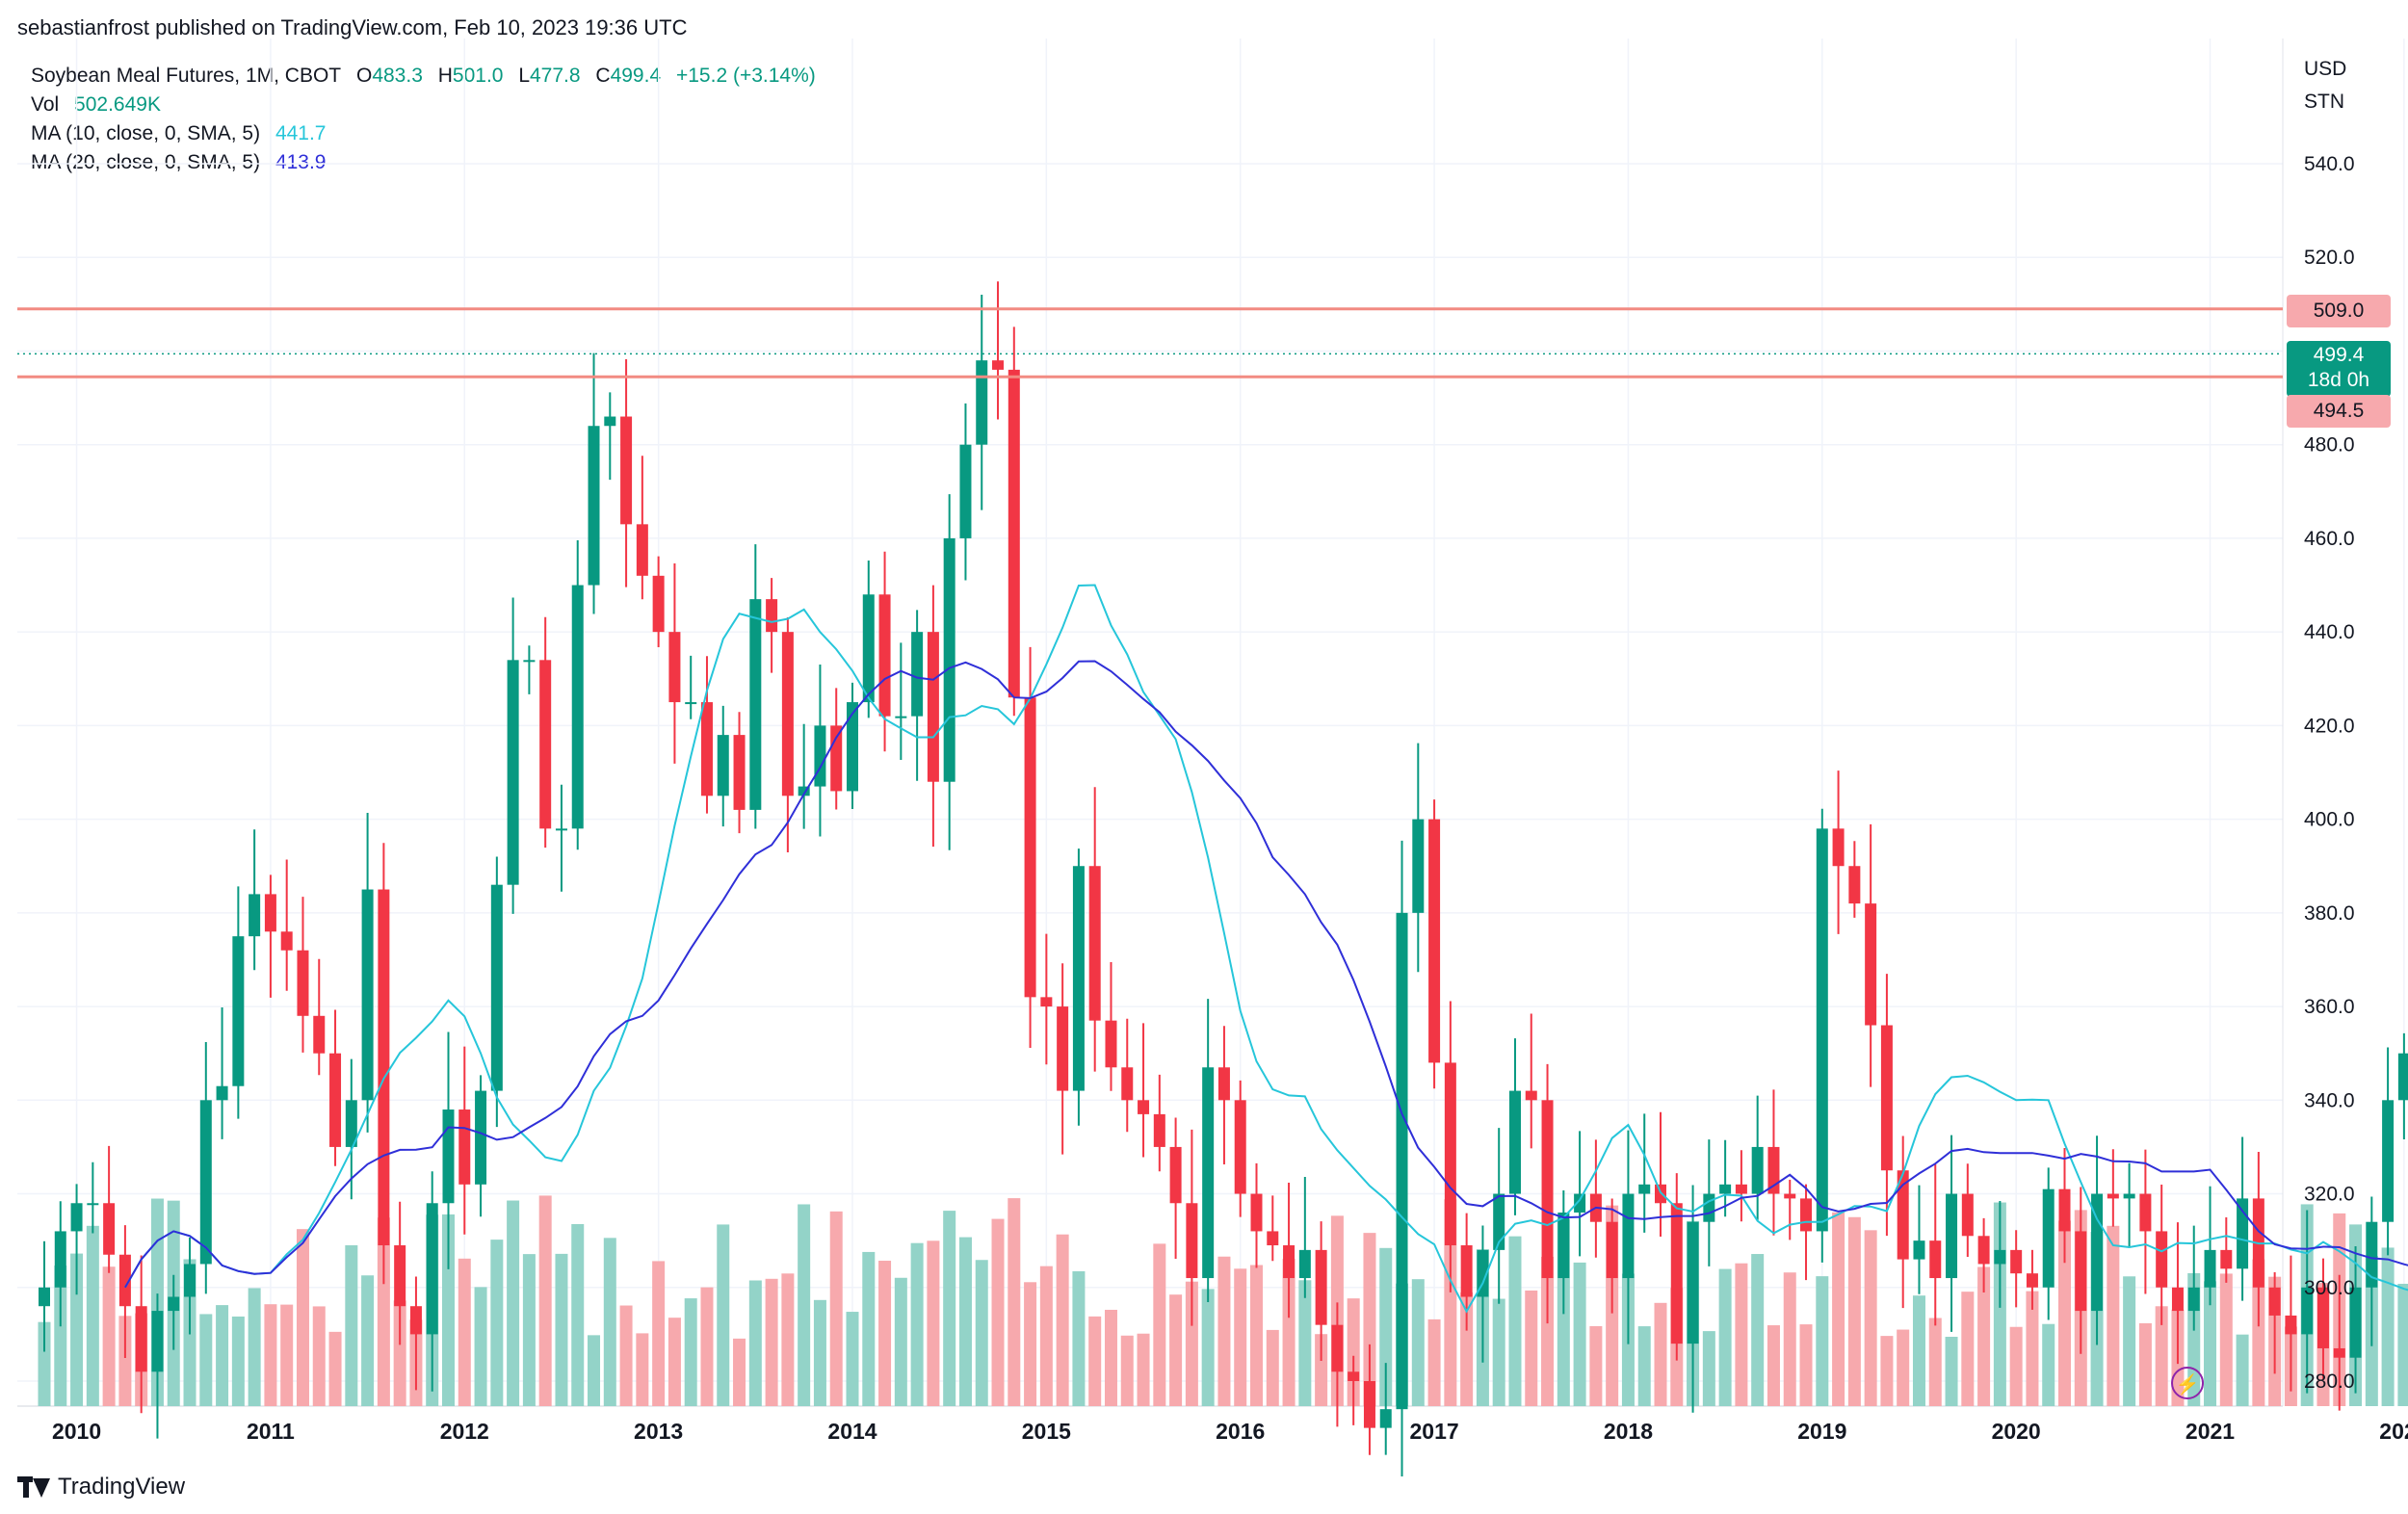 The width and height of the screenshot is (2408, 1514). I want to click on lightning-icon: ⚡, so click(2187, 1383).